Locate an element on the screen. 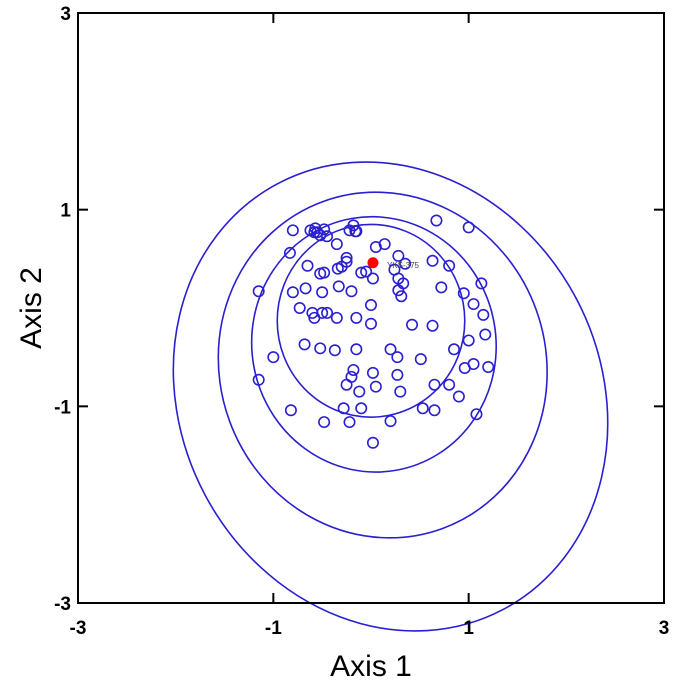 The height and width of the screenshot is (684, 673). highlight-point is located at coordinates (373, 263).